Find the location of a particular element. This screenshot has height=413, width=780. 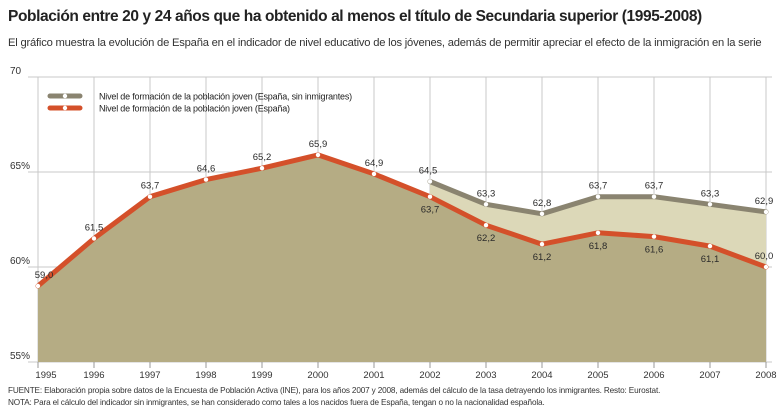

data-label-espana: 65,9 is located at coordinates (318, 144).